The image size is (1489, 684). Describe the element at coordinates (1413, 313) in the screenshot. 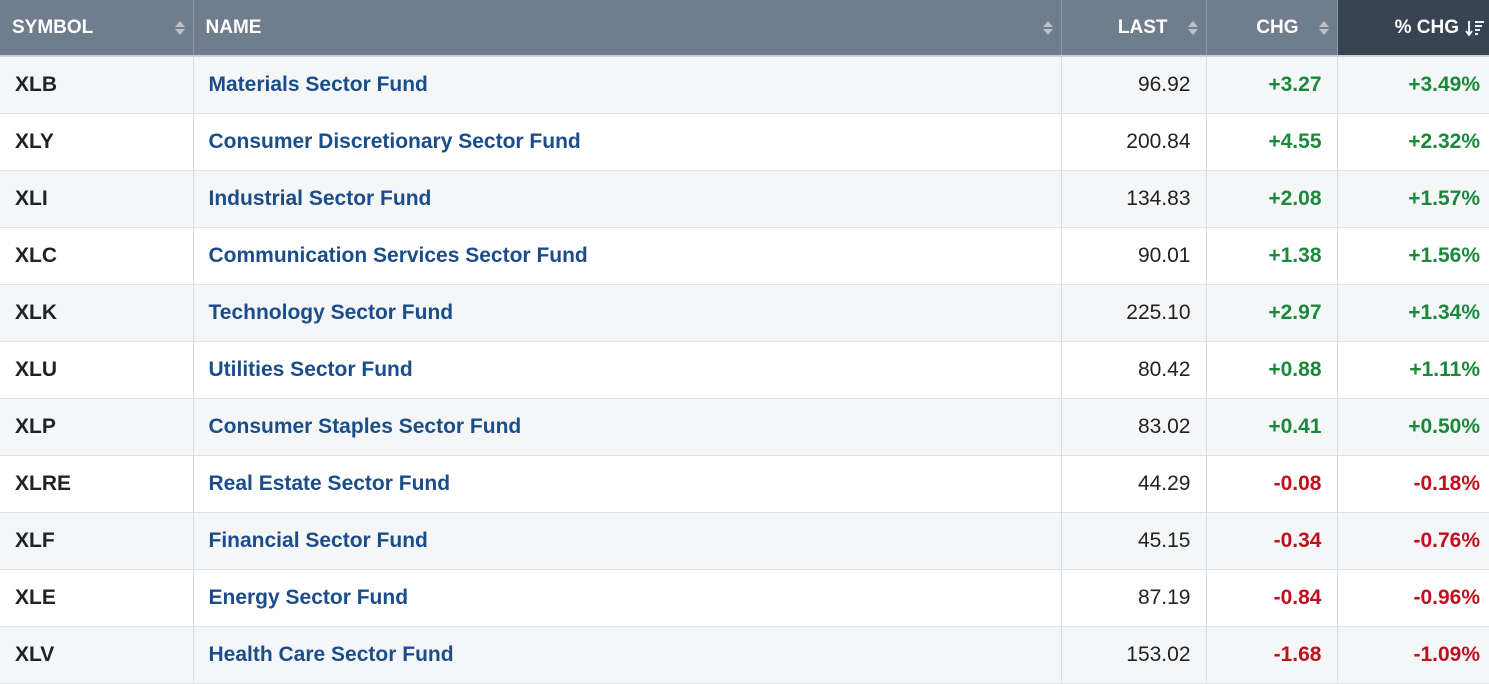

I see `percent-change-cell: +1.34%` at that location.